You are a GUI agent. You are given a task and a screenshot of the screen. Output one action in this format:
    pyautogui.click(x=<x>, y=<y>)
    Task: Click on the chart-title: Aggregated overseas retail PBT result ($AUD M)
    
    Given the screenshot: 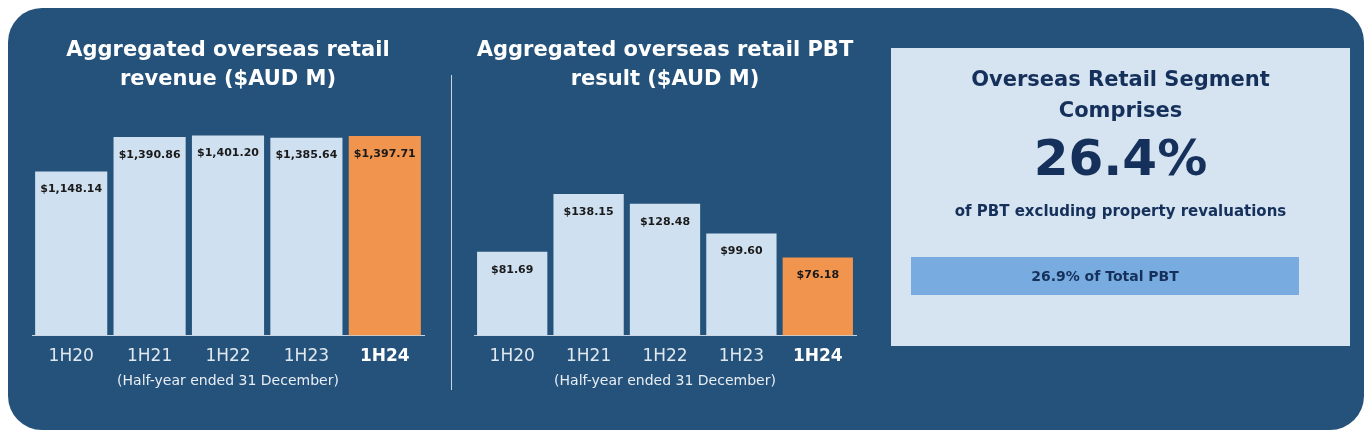 What is the action you would take?
    pyautogui.click(x=665, y=64)
    